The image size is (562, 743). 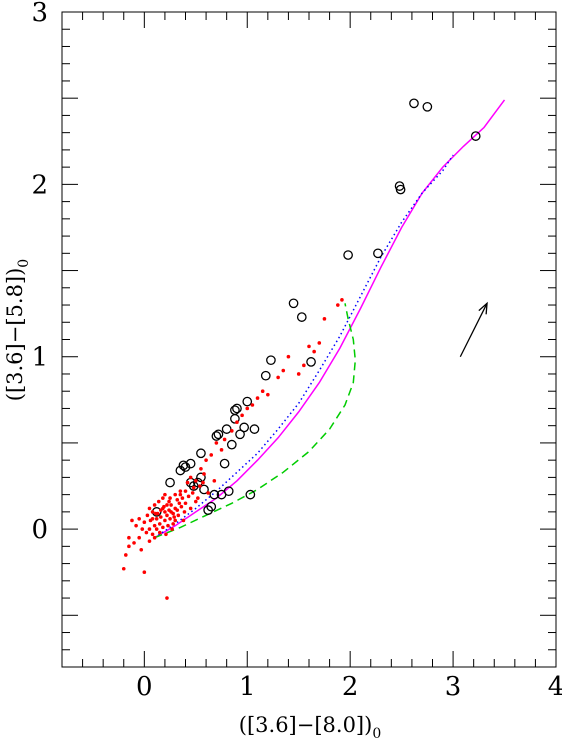 What do you see at coordinates (473, 330) in the screenshot?
I see `arrow-shaft` at bounding box center [473, 330].